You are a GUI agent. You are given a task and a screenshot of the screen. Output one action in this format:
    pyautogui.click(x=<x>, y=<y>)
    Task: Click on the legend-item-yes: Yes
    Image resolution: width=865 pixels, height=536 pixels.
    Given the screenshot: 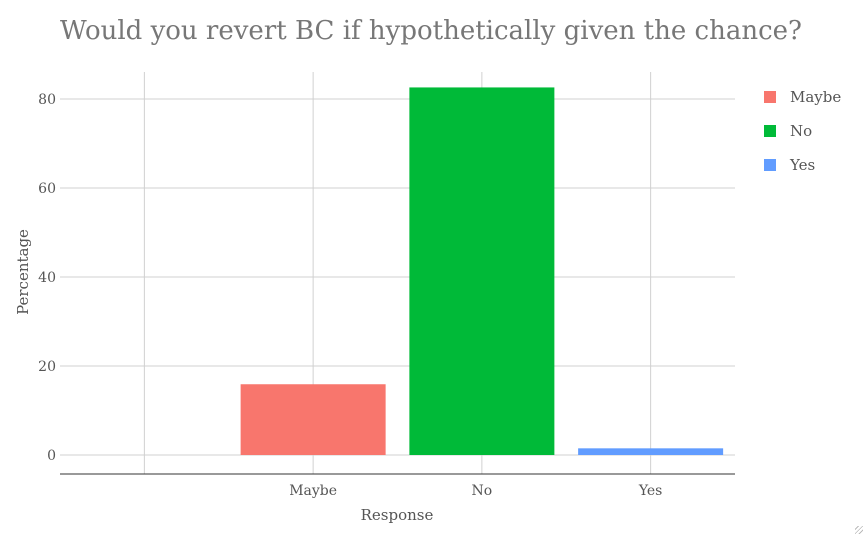 What is the action you would take?
    pyautogui.click(x=802, y=165)
    